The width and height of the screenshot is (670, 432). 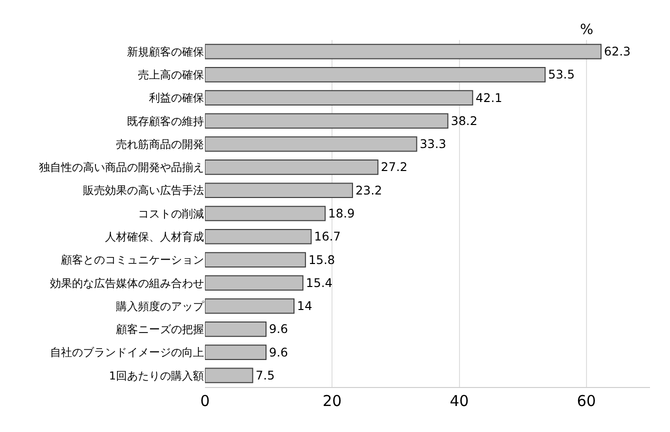 What do you see at coordinates (165, 51) in the screenshot?
I see `y-tick-label: 新規顧客の確保` at bounding box center [165, 51].